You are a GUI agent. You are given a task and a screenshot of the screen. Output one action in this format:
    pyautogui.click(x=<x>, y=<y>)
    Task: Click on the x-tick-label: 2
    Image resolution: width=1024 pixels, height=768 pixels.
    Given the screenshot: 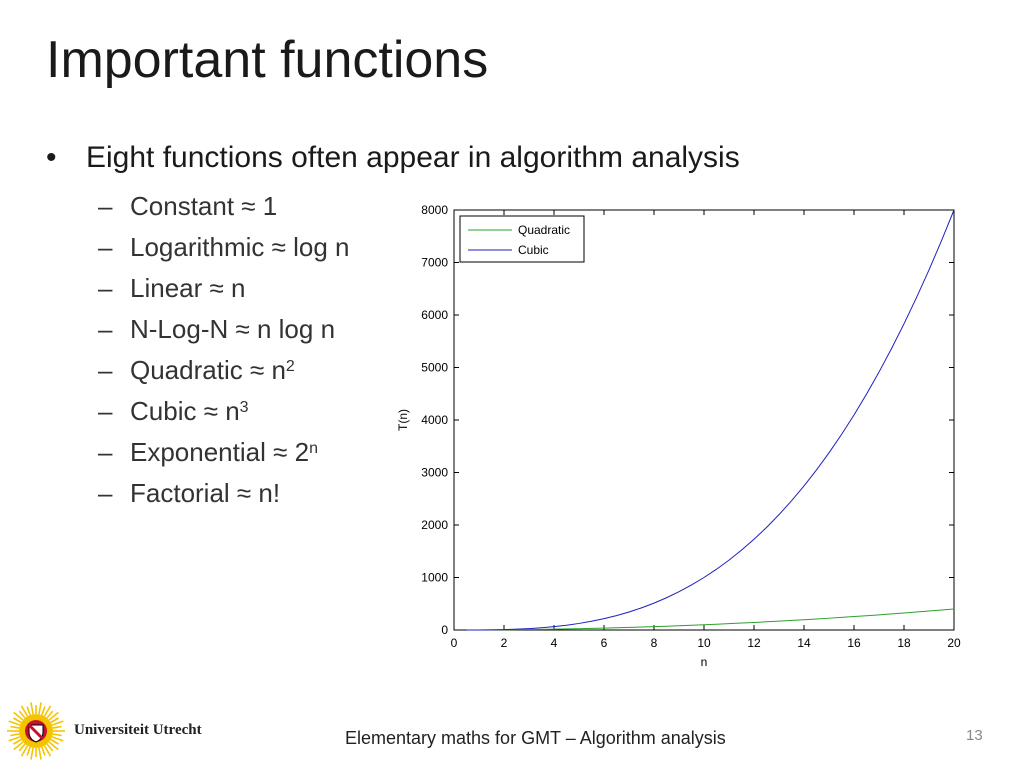 What is the action you would take?
    pyautogui.click(x=504, y=643)
    